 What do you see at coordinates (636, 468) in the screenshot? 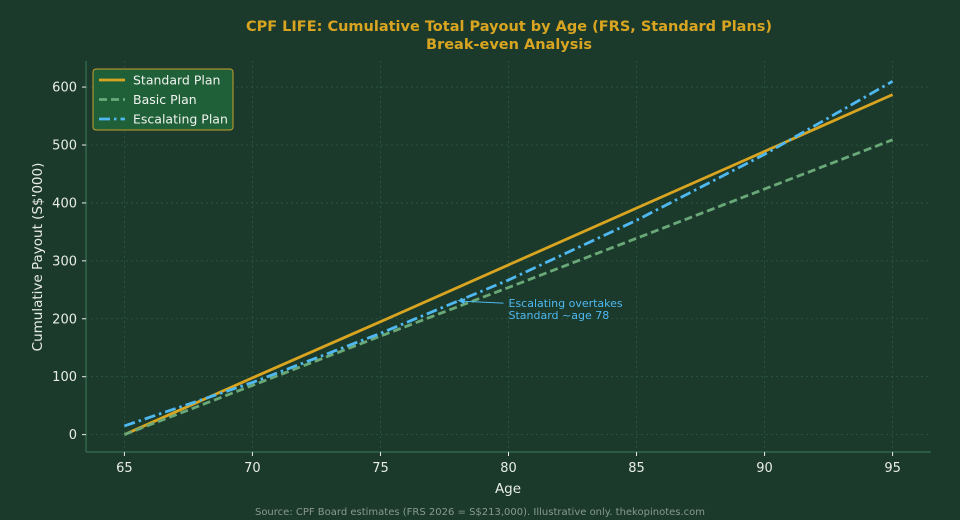
I see `x-tick-label: 85` at bounding box center [636, 468].